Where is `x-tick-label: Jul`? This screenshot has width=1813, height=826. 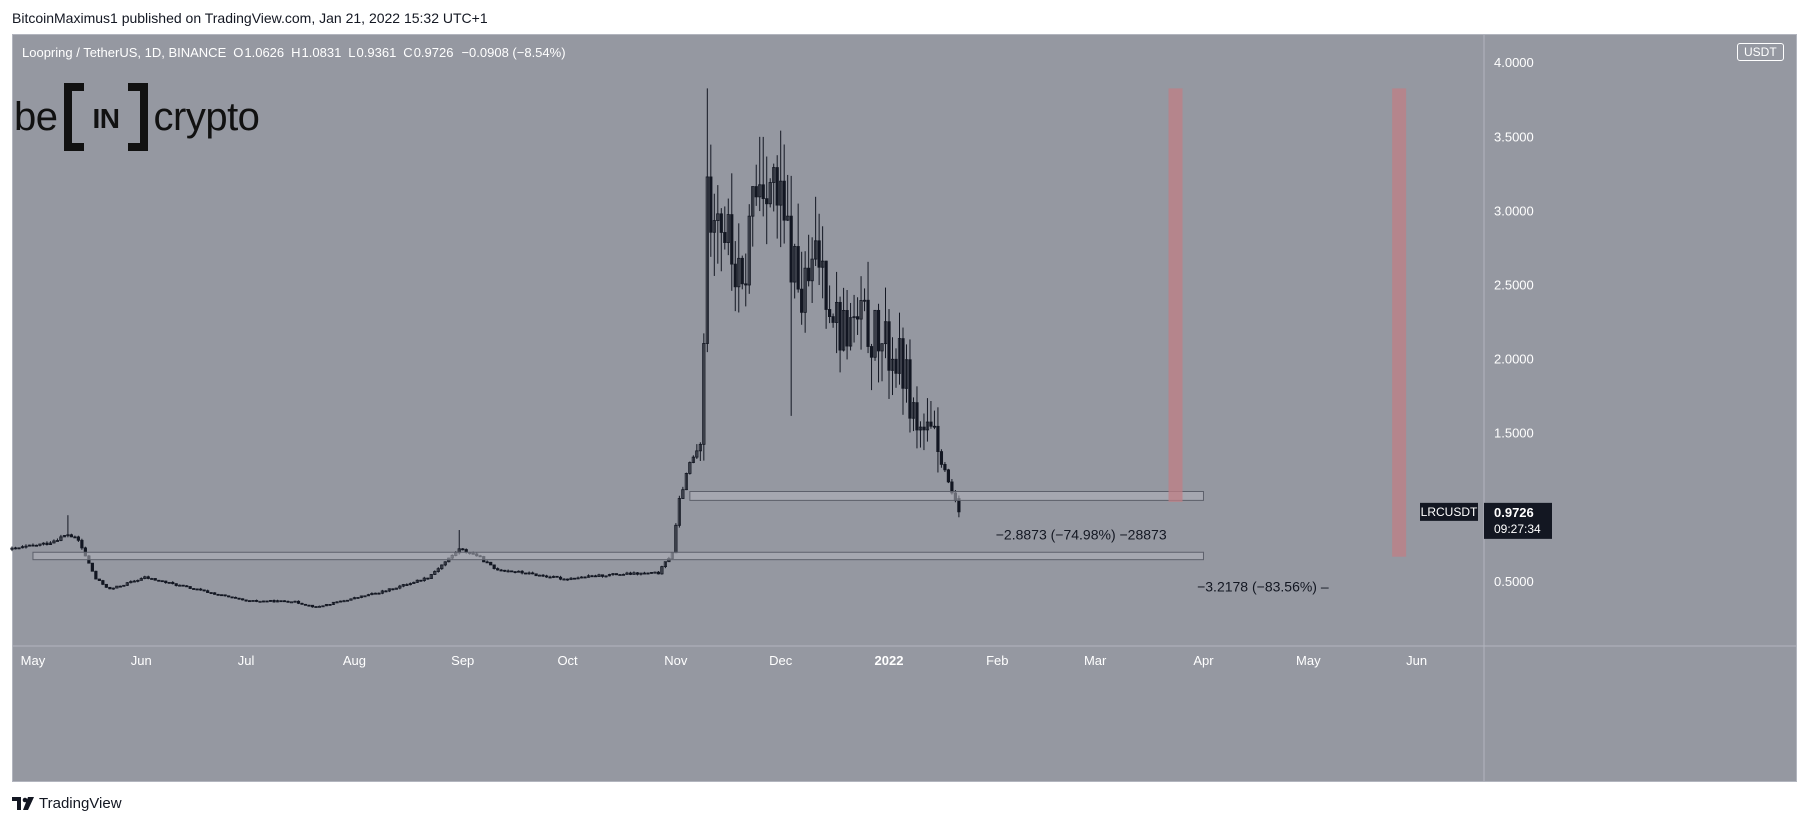 x-tick-label: Jul is located at coordinates (246, 660).